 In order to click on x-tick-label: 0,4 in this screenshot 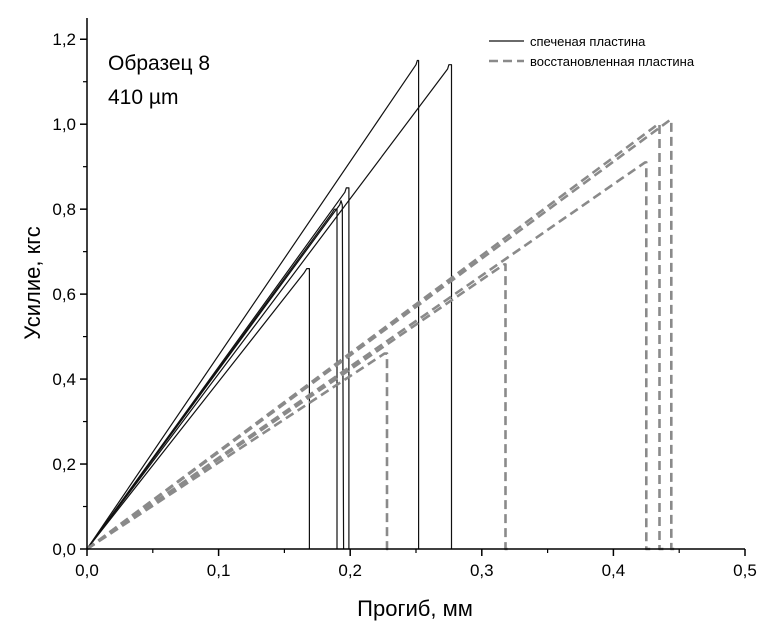, I will do `click(614, 570)`.